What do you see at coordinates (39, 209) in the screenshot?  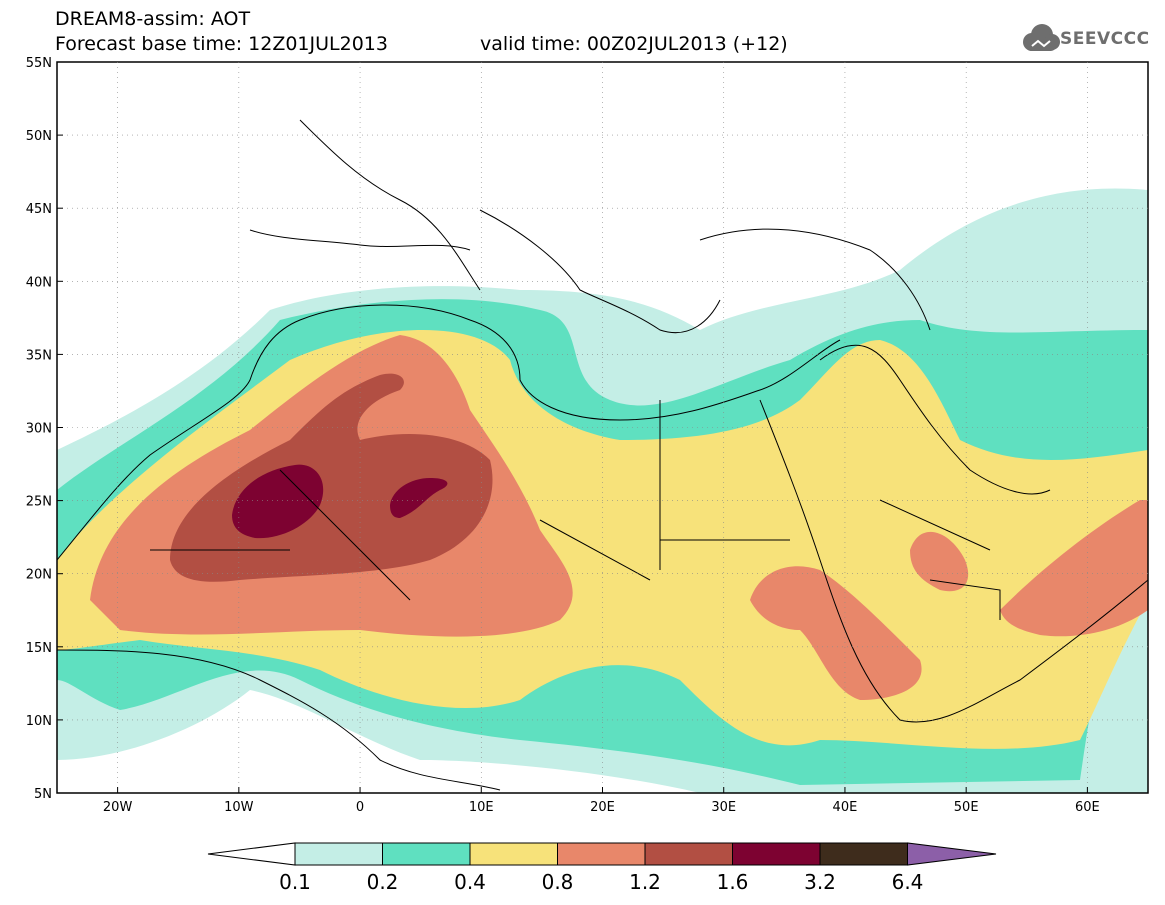 I see `lat-label: 45N` at bounding box center [39, 209].